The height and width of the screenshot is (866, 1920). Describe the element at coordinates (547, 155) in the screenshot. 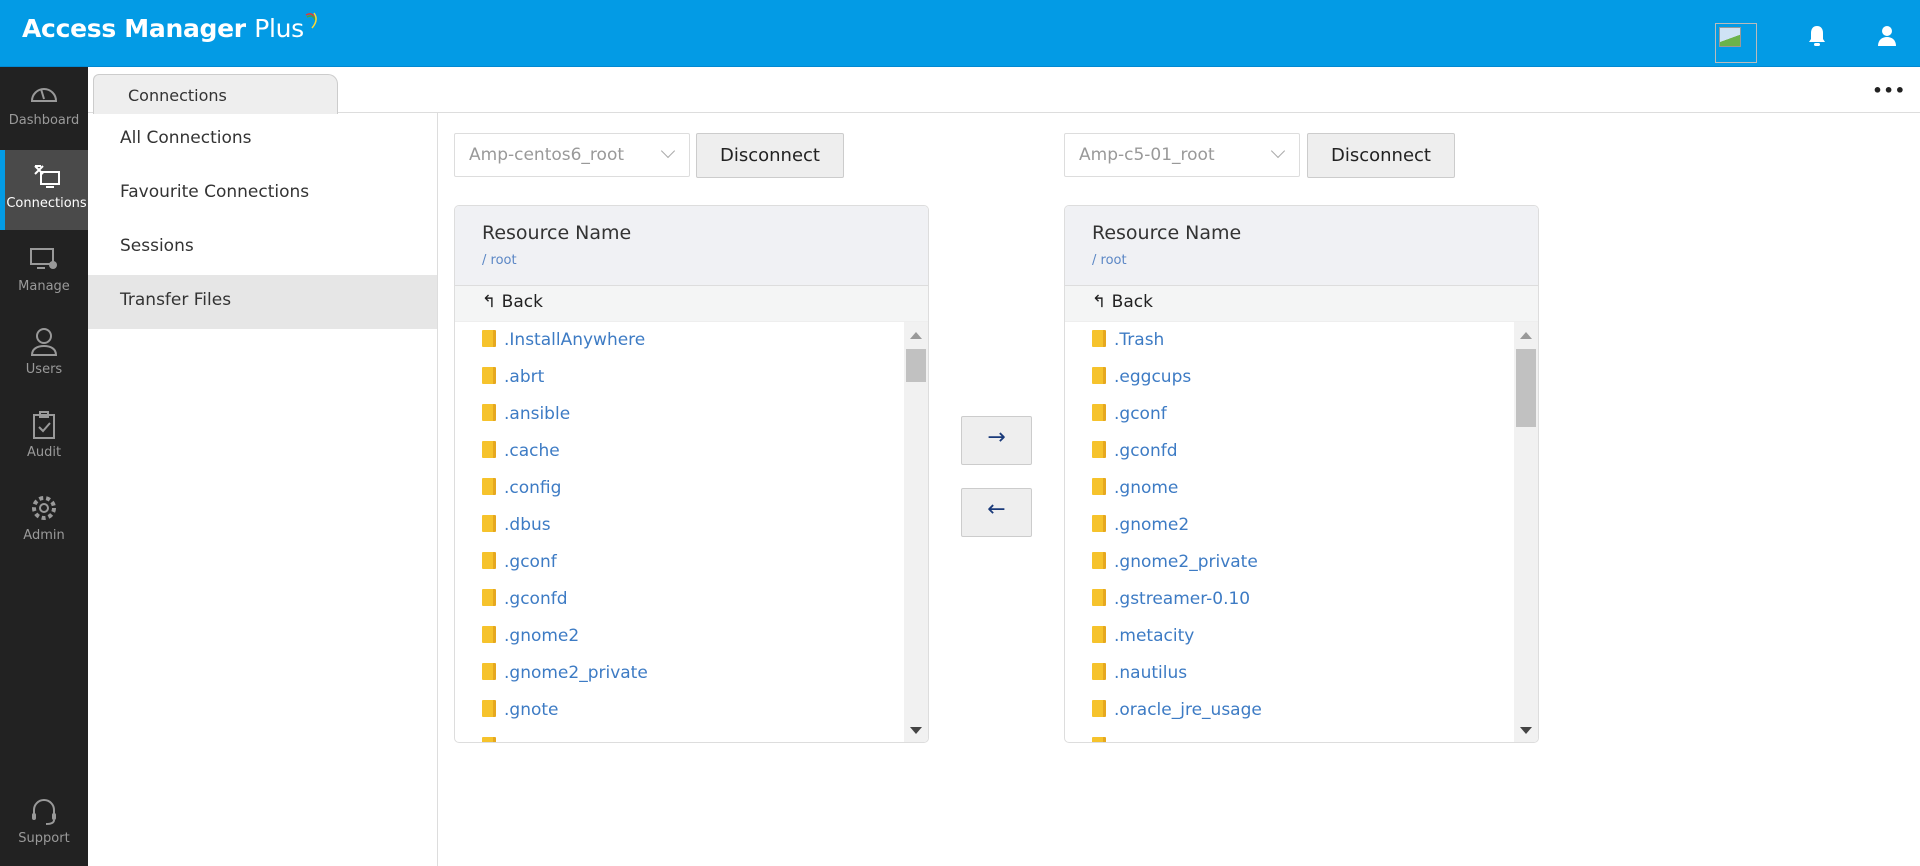

I see `select-value: Amp-centos6_root` at that location.